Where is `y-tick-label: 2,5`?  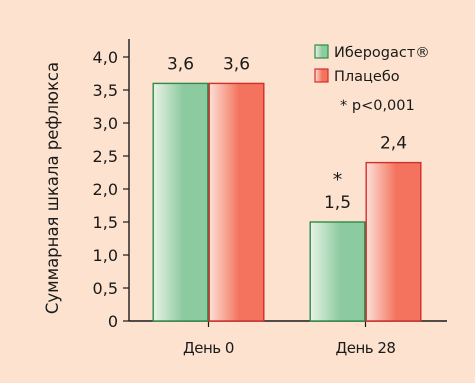
y-tick-label: 2,5 is located at coordinates (105, 156).